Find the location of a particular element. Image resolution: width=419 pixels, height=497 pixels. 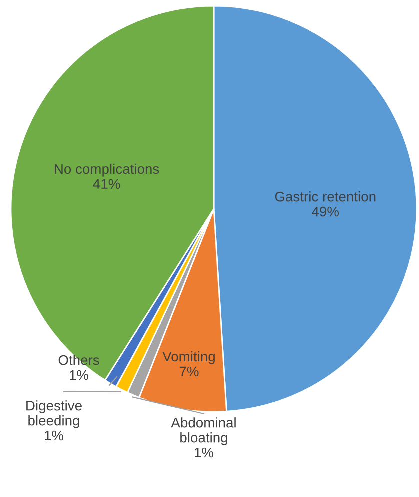

slice-label: Abdominal bloating is located at coordinates (203, 432).